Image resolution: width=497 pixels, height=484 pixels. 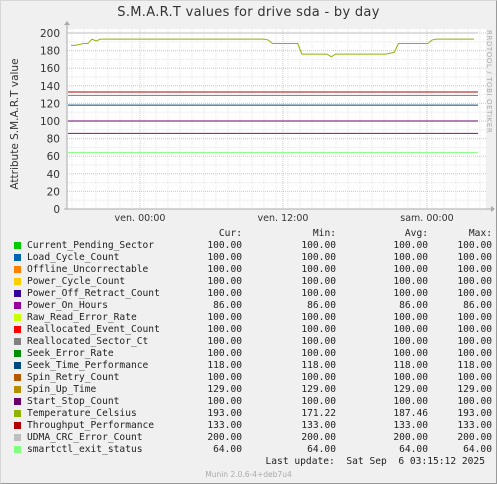 What do you see at coordinates (227, 449) in the screenshot?
I see `legend-cur: 64.00` at bounding box center [227, 449].